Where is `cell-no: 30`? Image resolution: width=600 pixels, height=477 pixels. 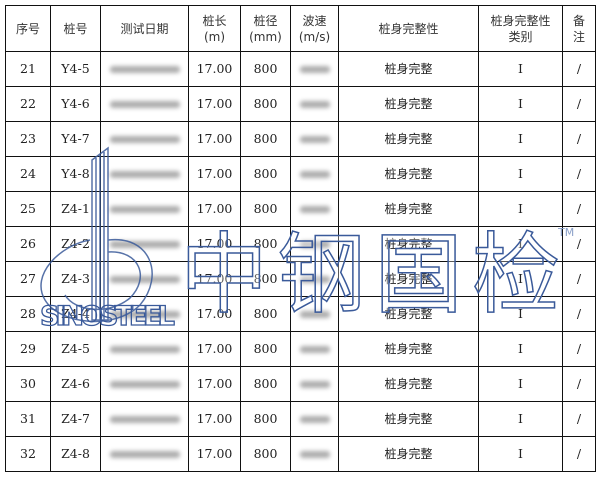
cell-no: 30 is located at coordinates (28, 384).